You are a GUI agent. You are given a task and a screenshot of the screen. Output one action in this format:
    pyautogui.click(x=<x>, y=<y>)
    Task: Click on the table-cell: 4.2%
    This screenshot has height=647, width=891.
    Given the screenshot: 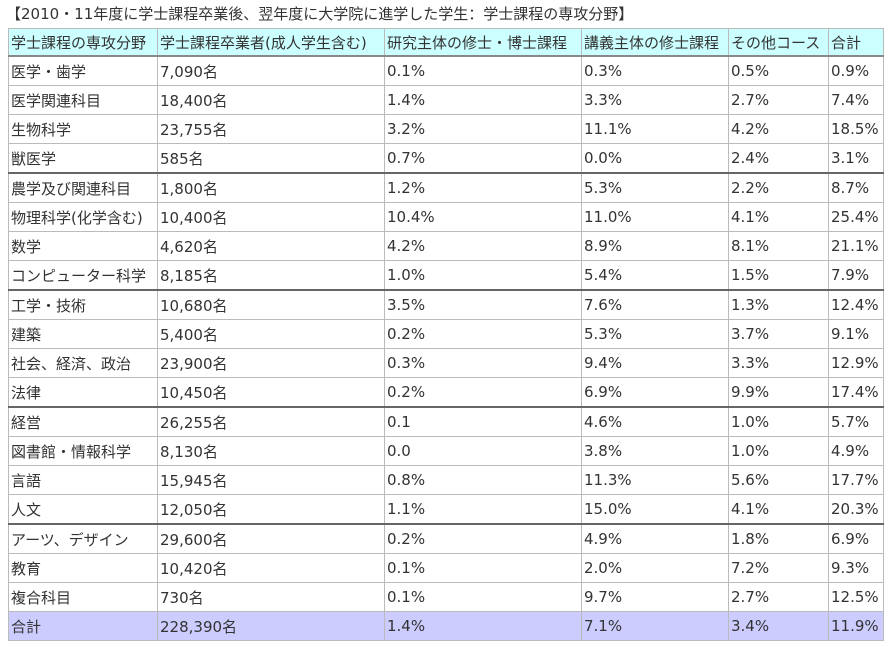 What is the action you would take?
    pyautogui.click(x=778, y=129)
    